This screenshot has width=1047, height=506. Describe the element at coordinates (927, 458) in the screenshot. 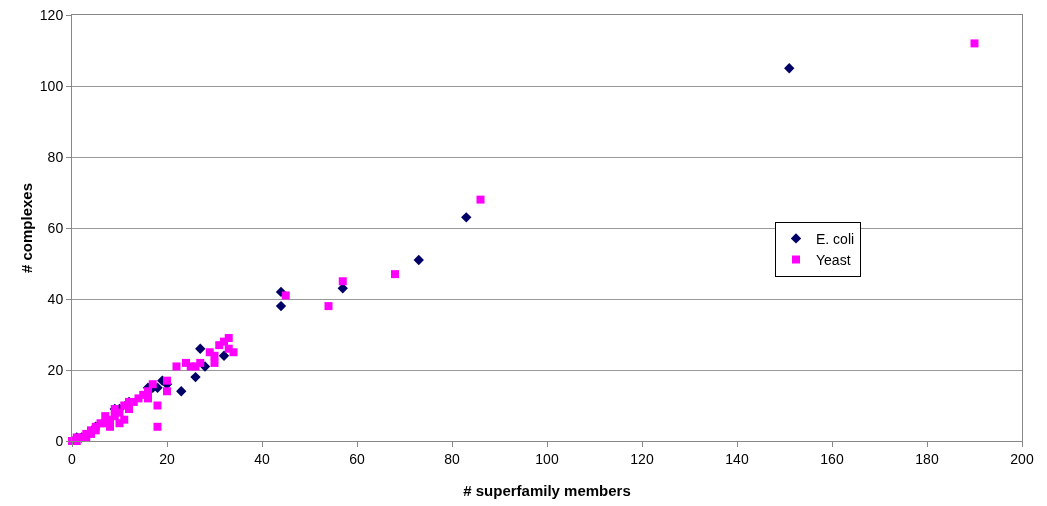

I see `x-tick-label: 180` at that location.